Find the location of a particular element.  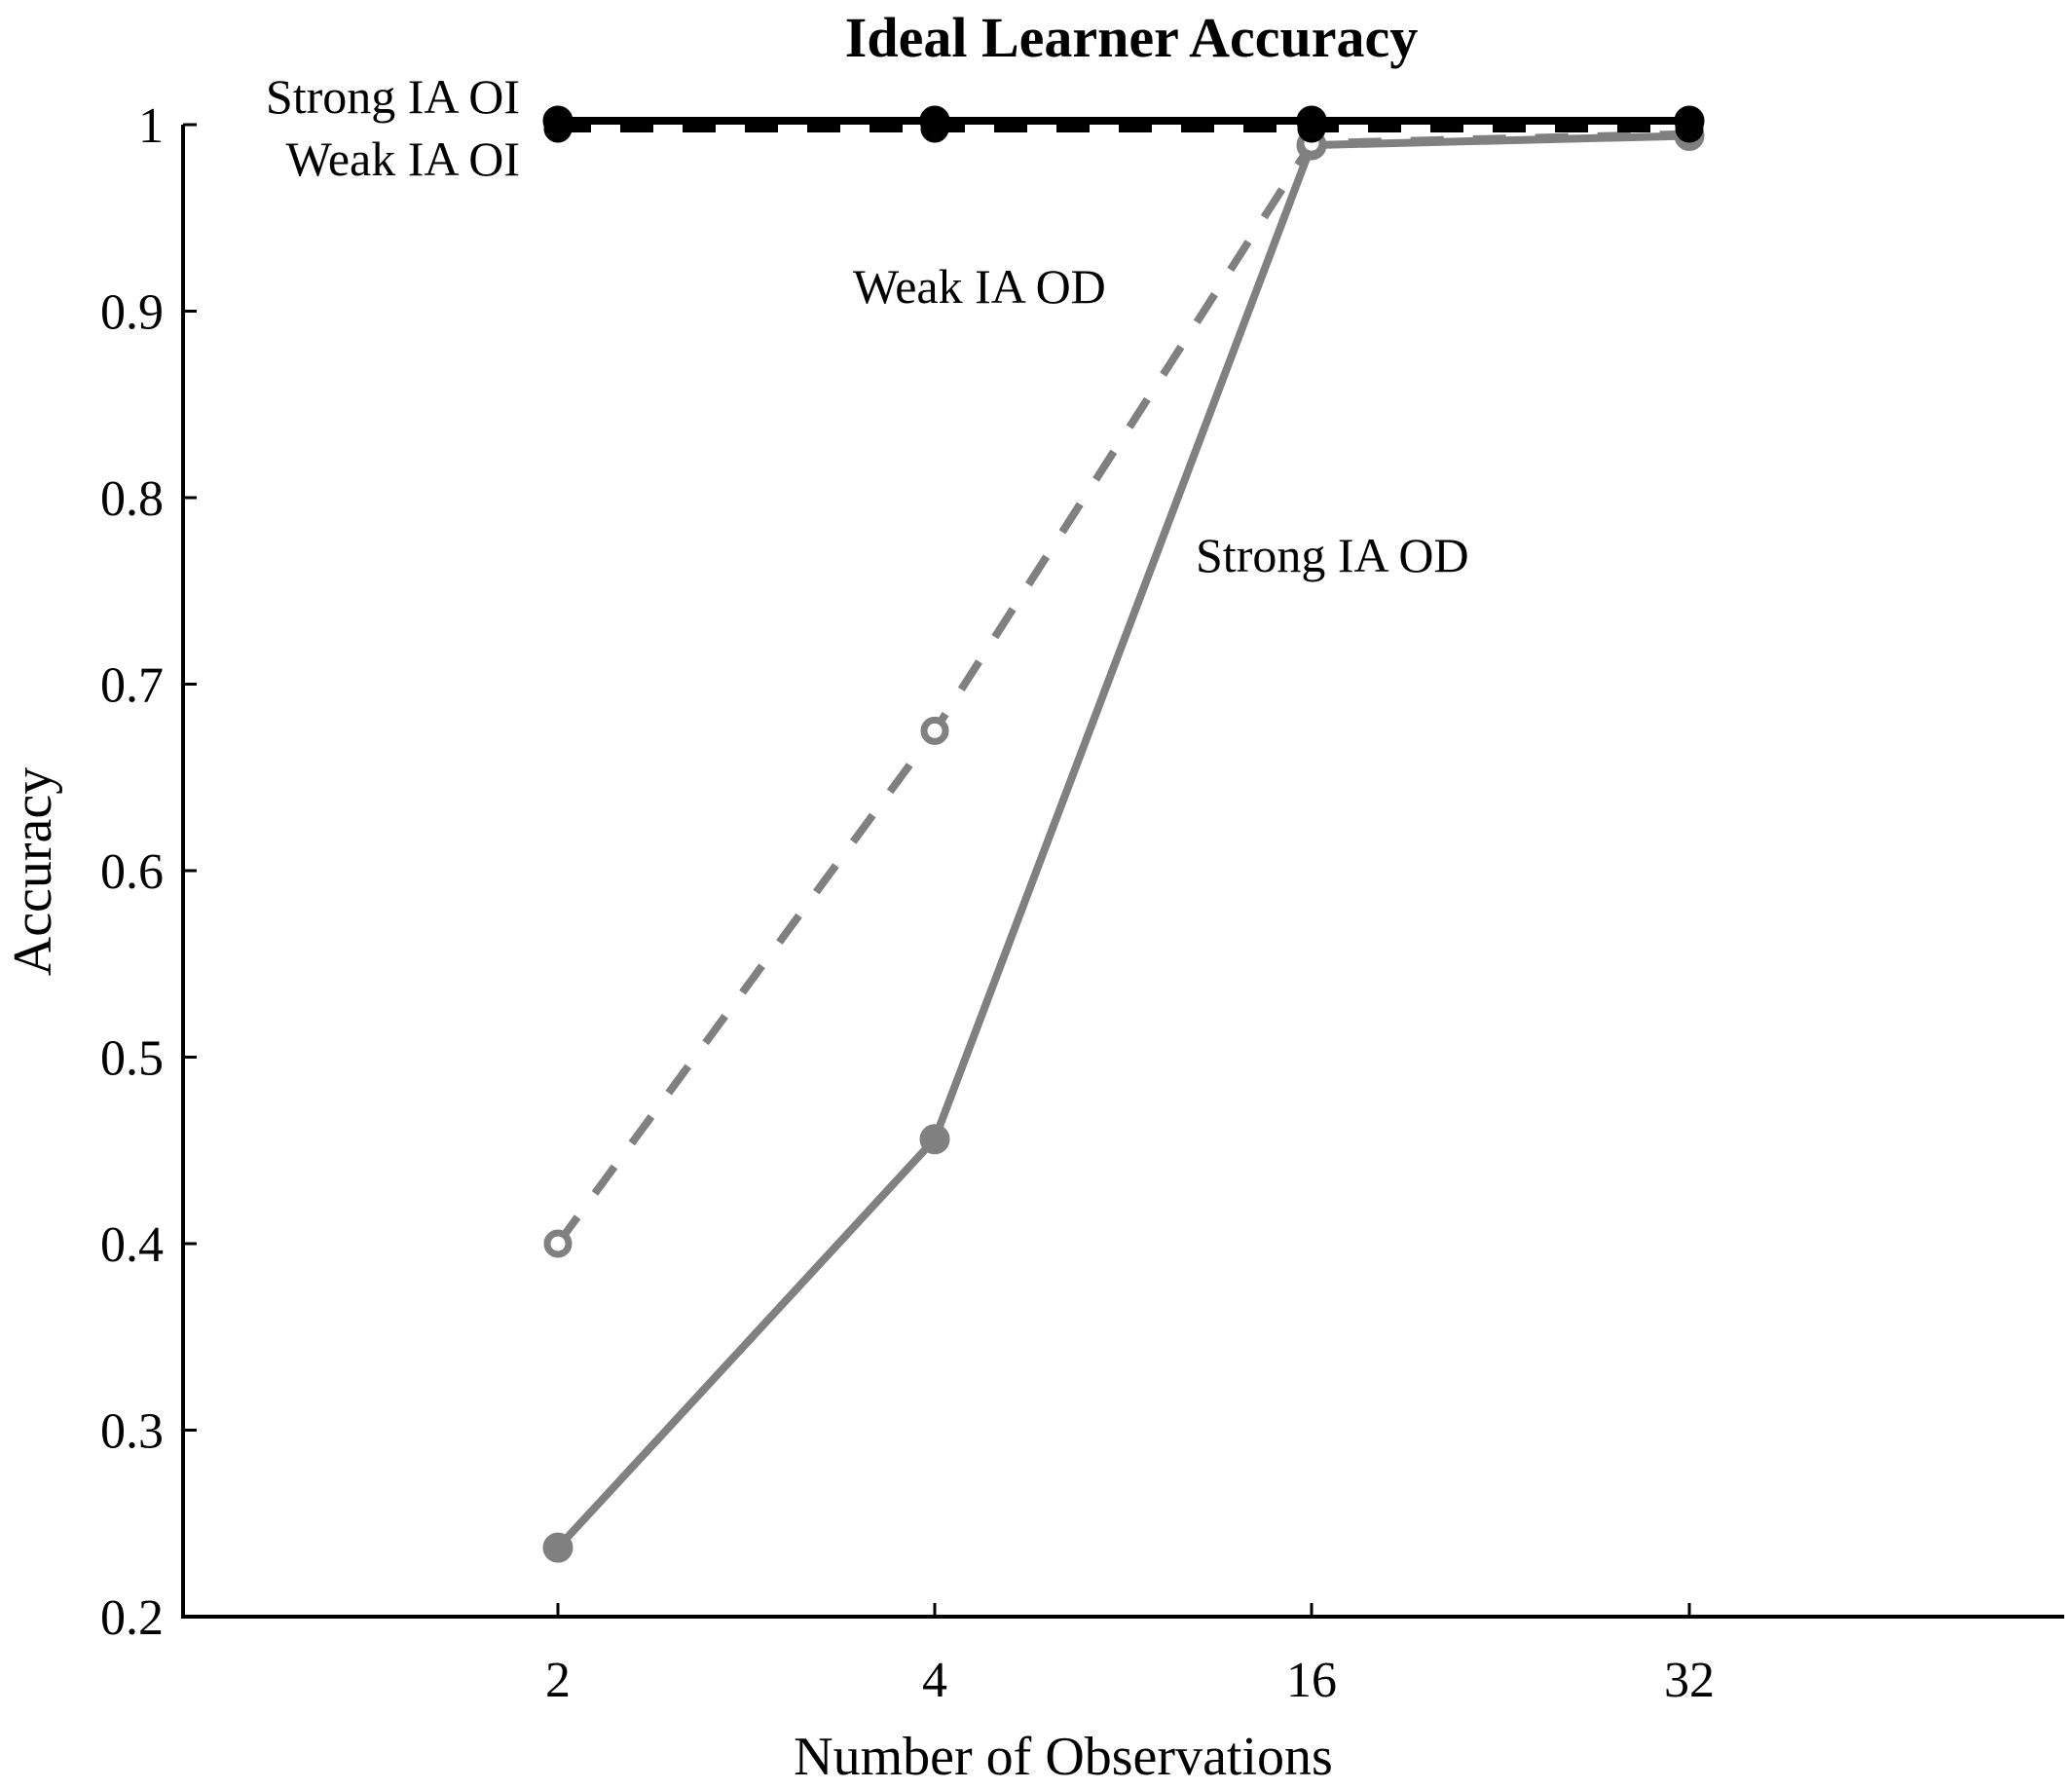

x-ticks: 2 4 16 32 is located at coordinates (1130, 1655).